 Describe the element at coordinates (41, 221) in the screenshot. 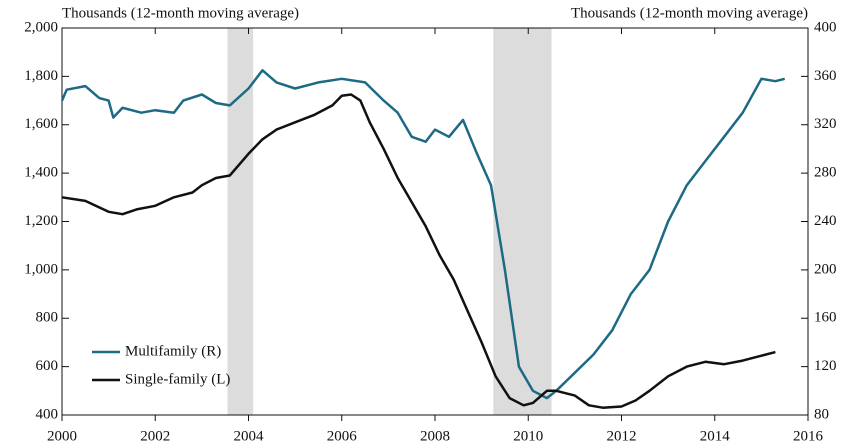

I see `y-tick-label: 1,200` at that location.